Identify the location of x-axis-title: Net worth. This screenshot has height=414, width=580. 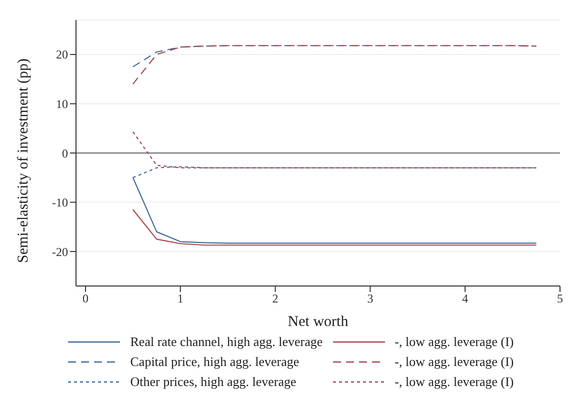
(318, 322).